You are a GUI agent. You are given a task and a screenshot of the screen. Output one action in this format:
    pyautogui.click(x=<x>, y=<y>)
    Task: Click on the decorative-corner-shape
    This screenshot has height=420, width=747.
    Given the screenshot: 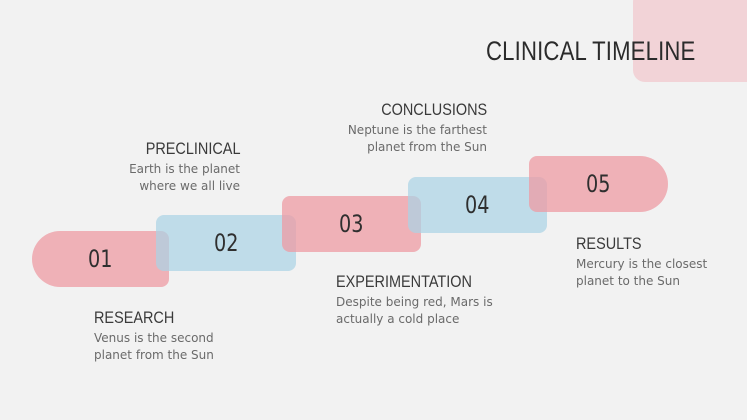 What is the action you would take?
    pyautogui.click(x=690, y=41)
    